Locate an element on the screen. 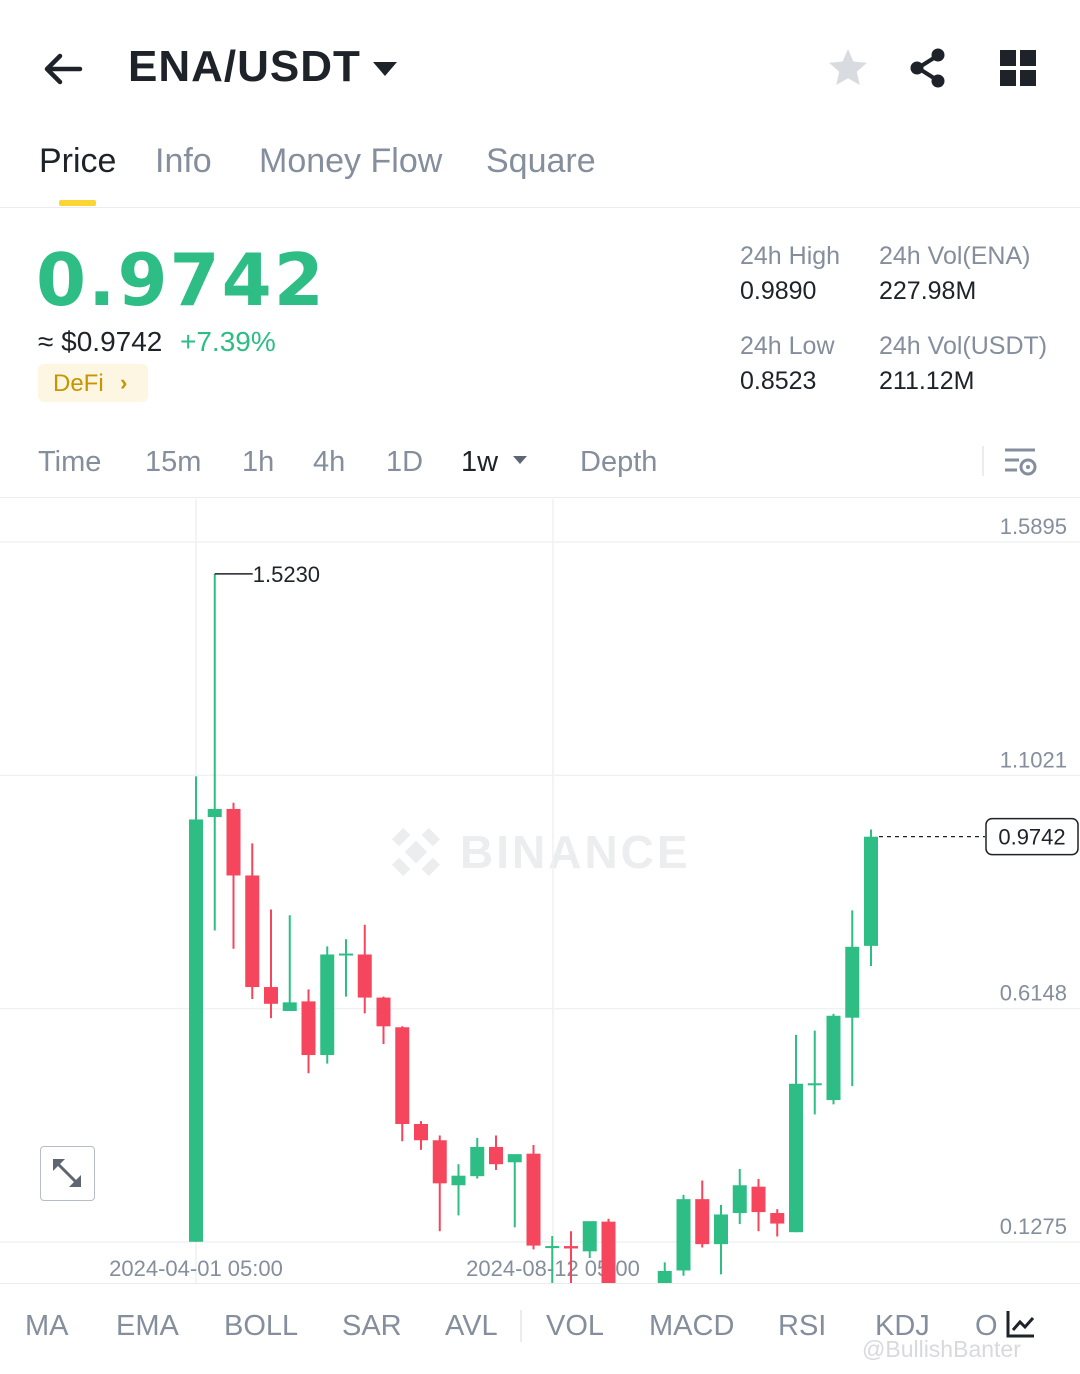  interval-1w: 1w is located at coordinates (480, 462).